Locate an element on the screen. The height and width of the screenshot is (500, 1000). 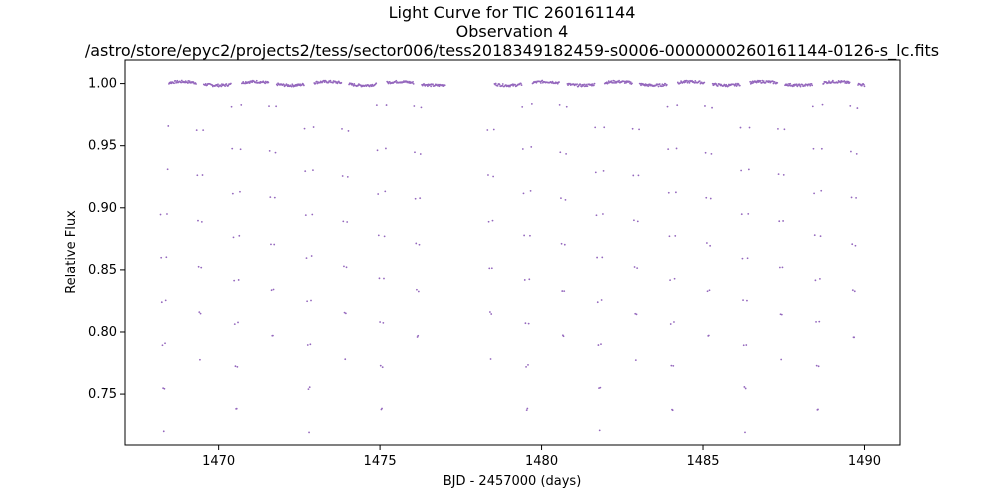
y-axis-ticks: 0.75 0.80 0.85 0.90 0.95 1.00 is located at coordinates (106, 239).